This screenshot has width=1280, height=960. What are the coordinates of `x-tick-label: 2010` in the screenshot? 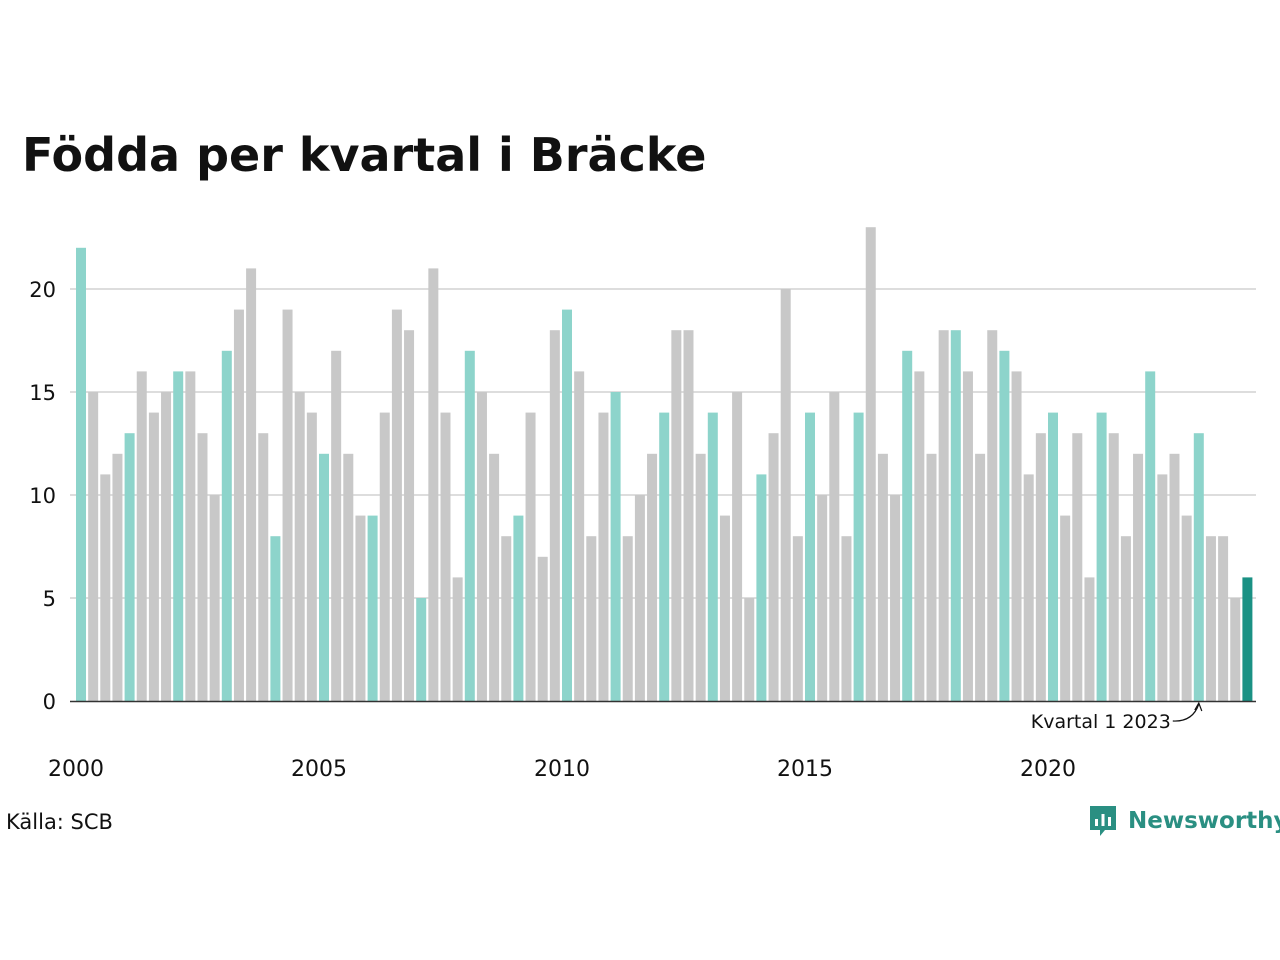 It's located at (562, 769).